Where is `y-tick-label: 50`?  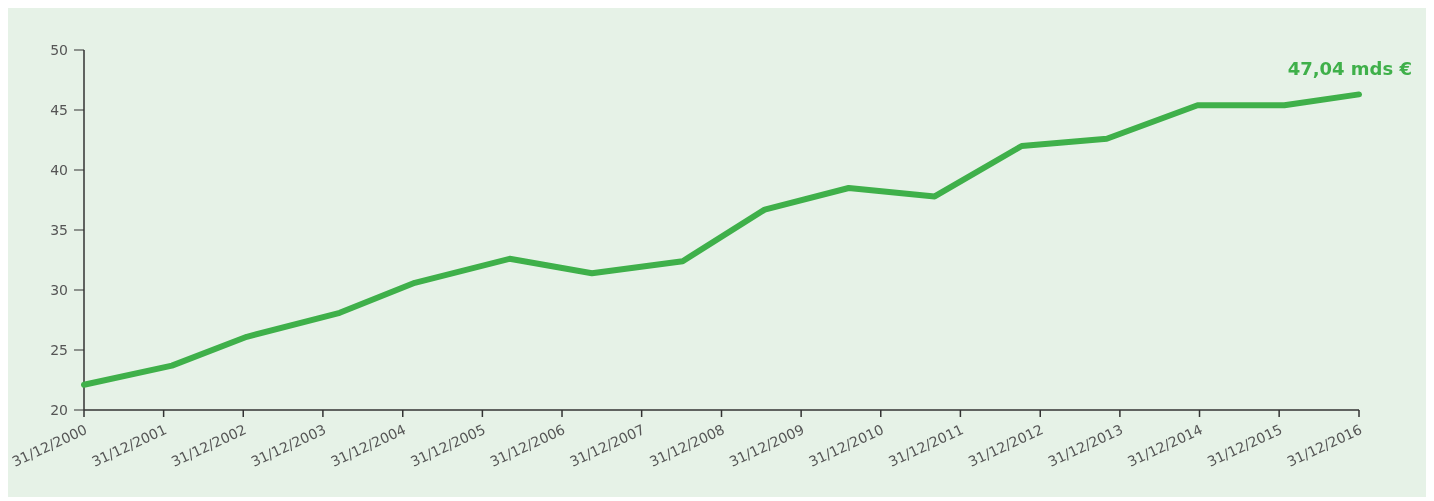 y-tick-label: 50 is located at coordinates (59, 49).